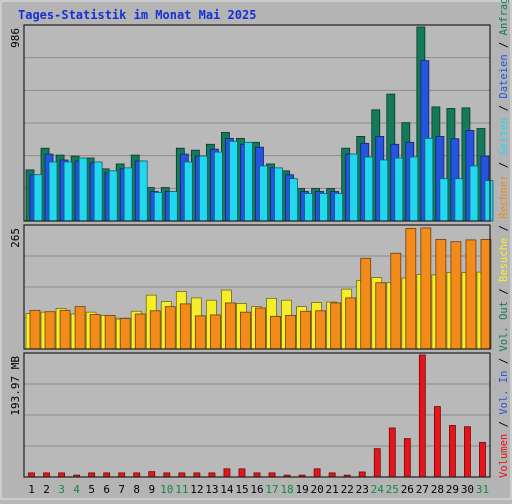 The image size is (512, 504). Describe the element at coordinates (241, 489) in the screenshot. I see `x-tick-label-15: 15` at that location.